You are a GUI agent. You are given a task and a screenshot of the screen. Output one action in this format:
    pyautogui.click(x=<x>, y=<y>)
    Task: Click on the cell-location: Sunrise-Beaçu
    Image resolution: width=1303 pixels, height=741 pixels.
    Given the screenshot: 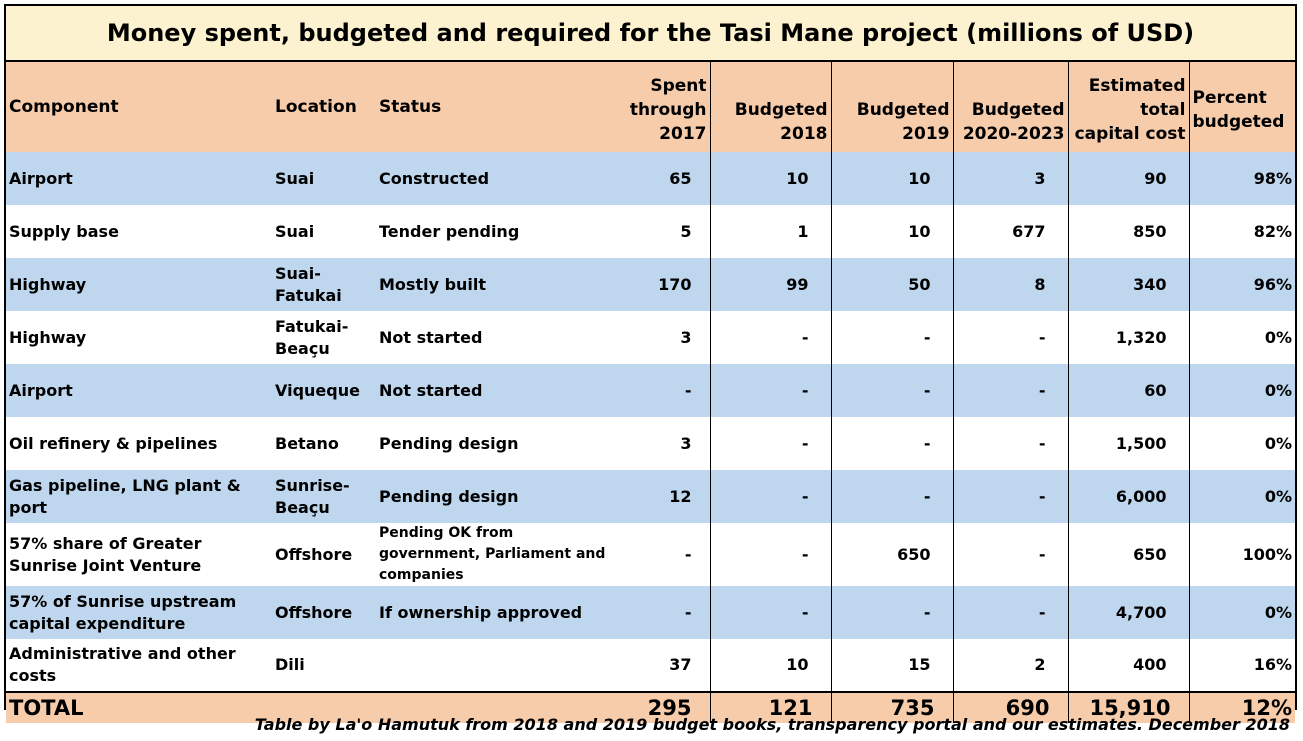 What is the action you would take?
    pyautogui.click(x=312, y=496)
    